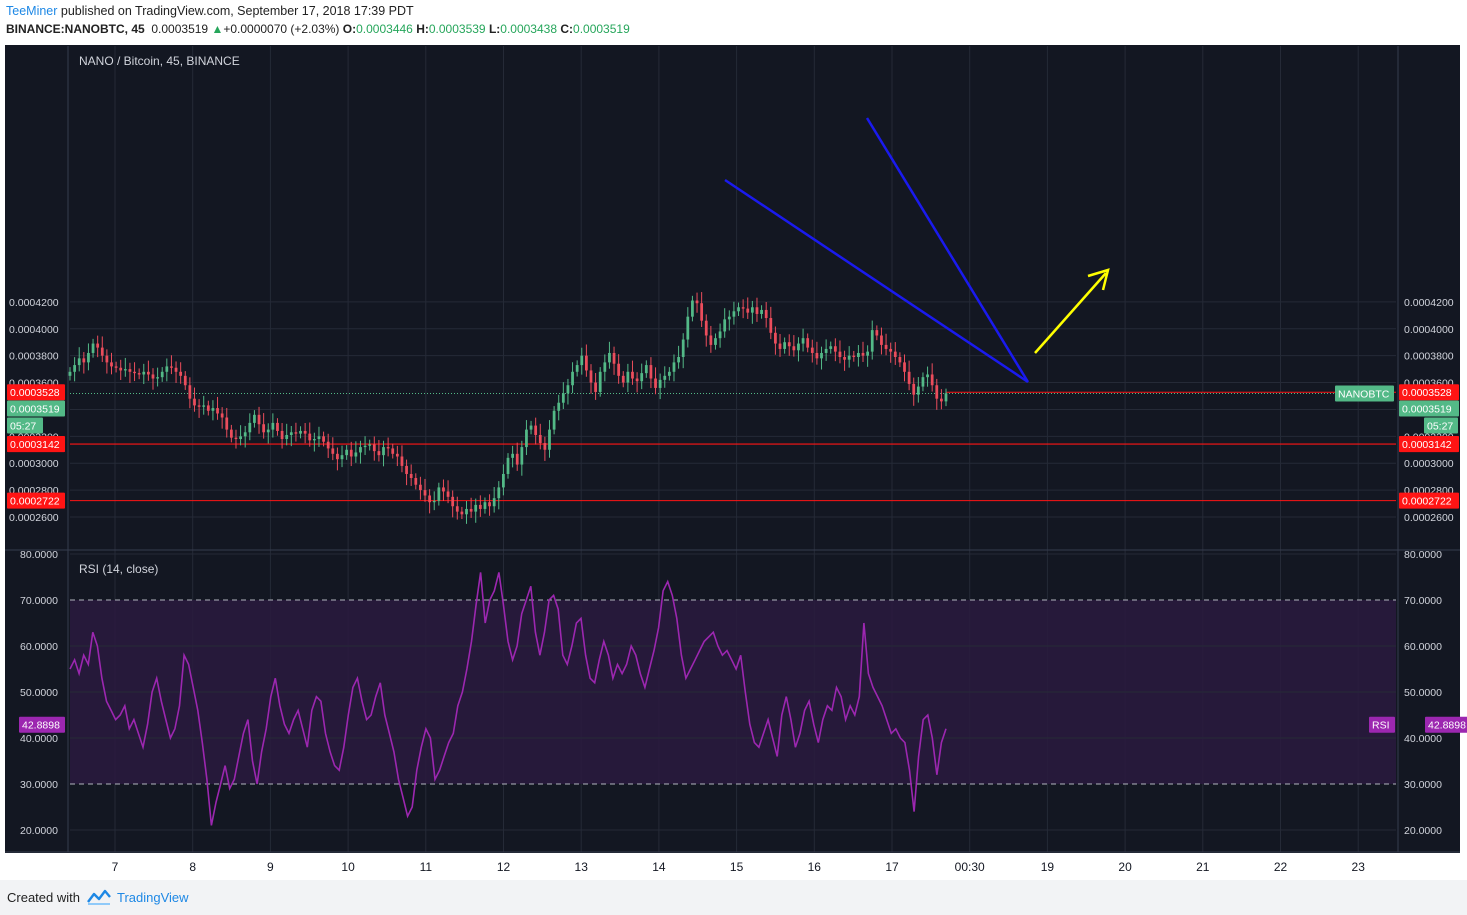  What do you see at coordinates (99, 897) in the screenshot?
I see `tradingview-logo-icon` at bounding box center [99, 897].